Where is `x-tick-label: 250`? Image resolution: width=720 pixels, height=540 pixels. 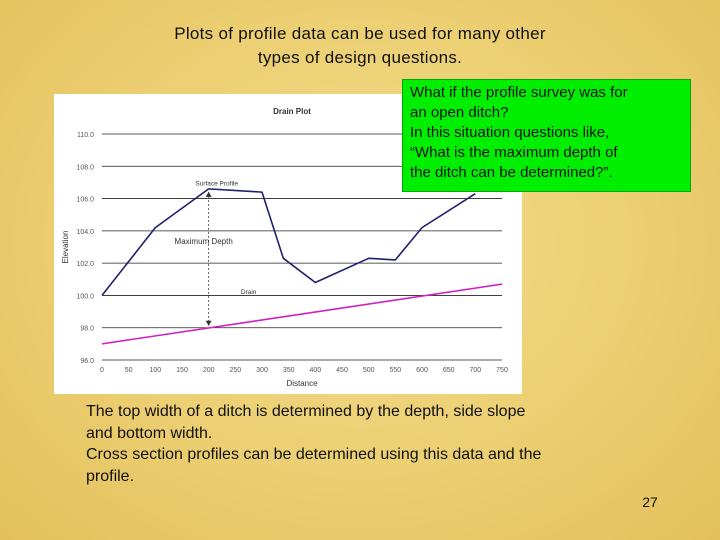 x-tick-label: 250 is located at coordinates (235, 370).